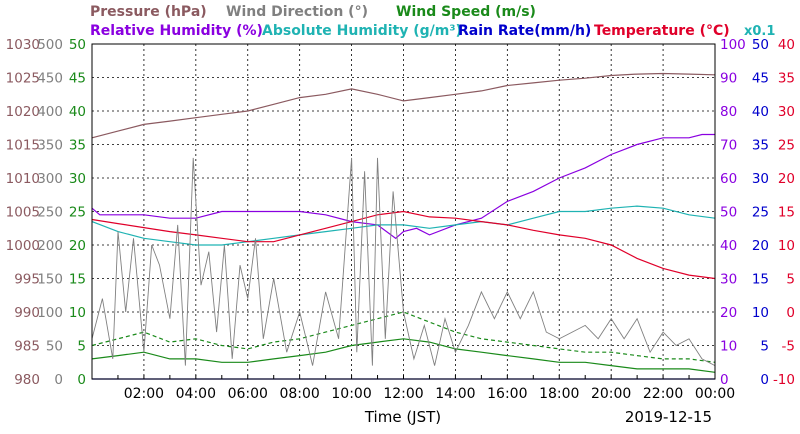 This screenshot has width=800, height=434. Describe the element at coordinates (786, 213) in the screenshot. I see `y-tick-label-temperature: 15` at that location.